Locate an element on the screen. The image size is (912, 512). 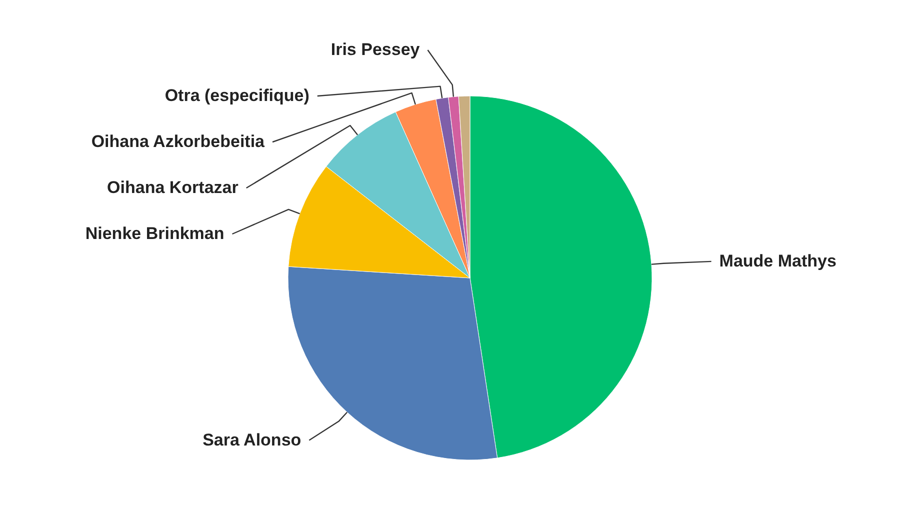
slice-label: Oihana Azkorbebeitia is located at coordinates (178, 141).